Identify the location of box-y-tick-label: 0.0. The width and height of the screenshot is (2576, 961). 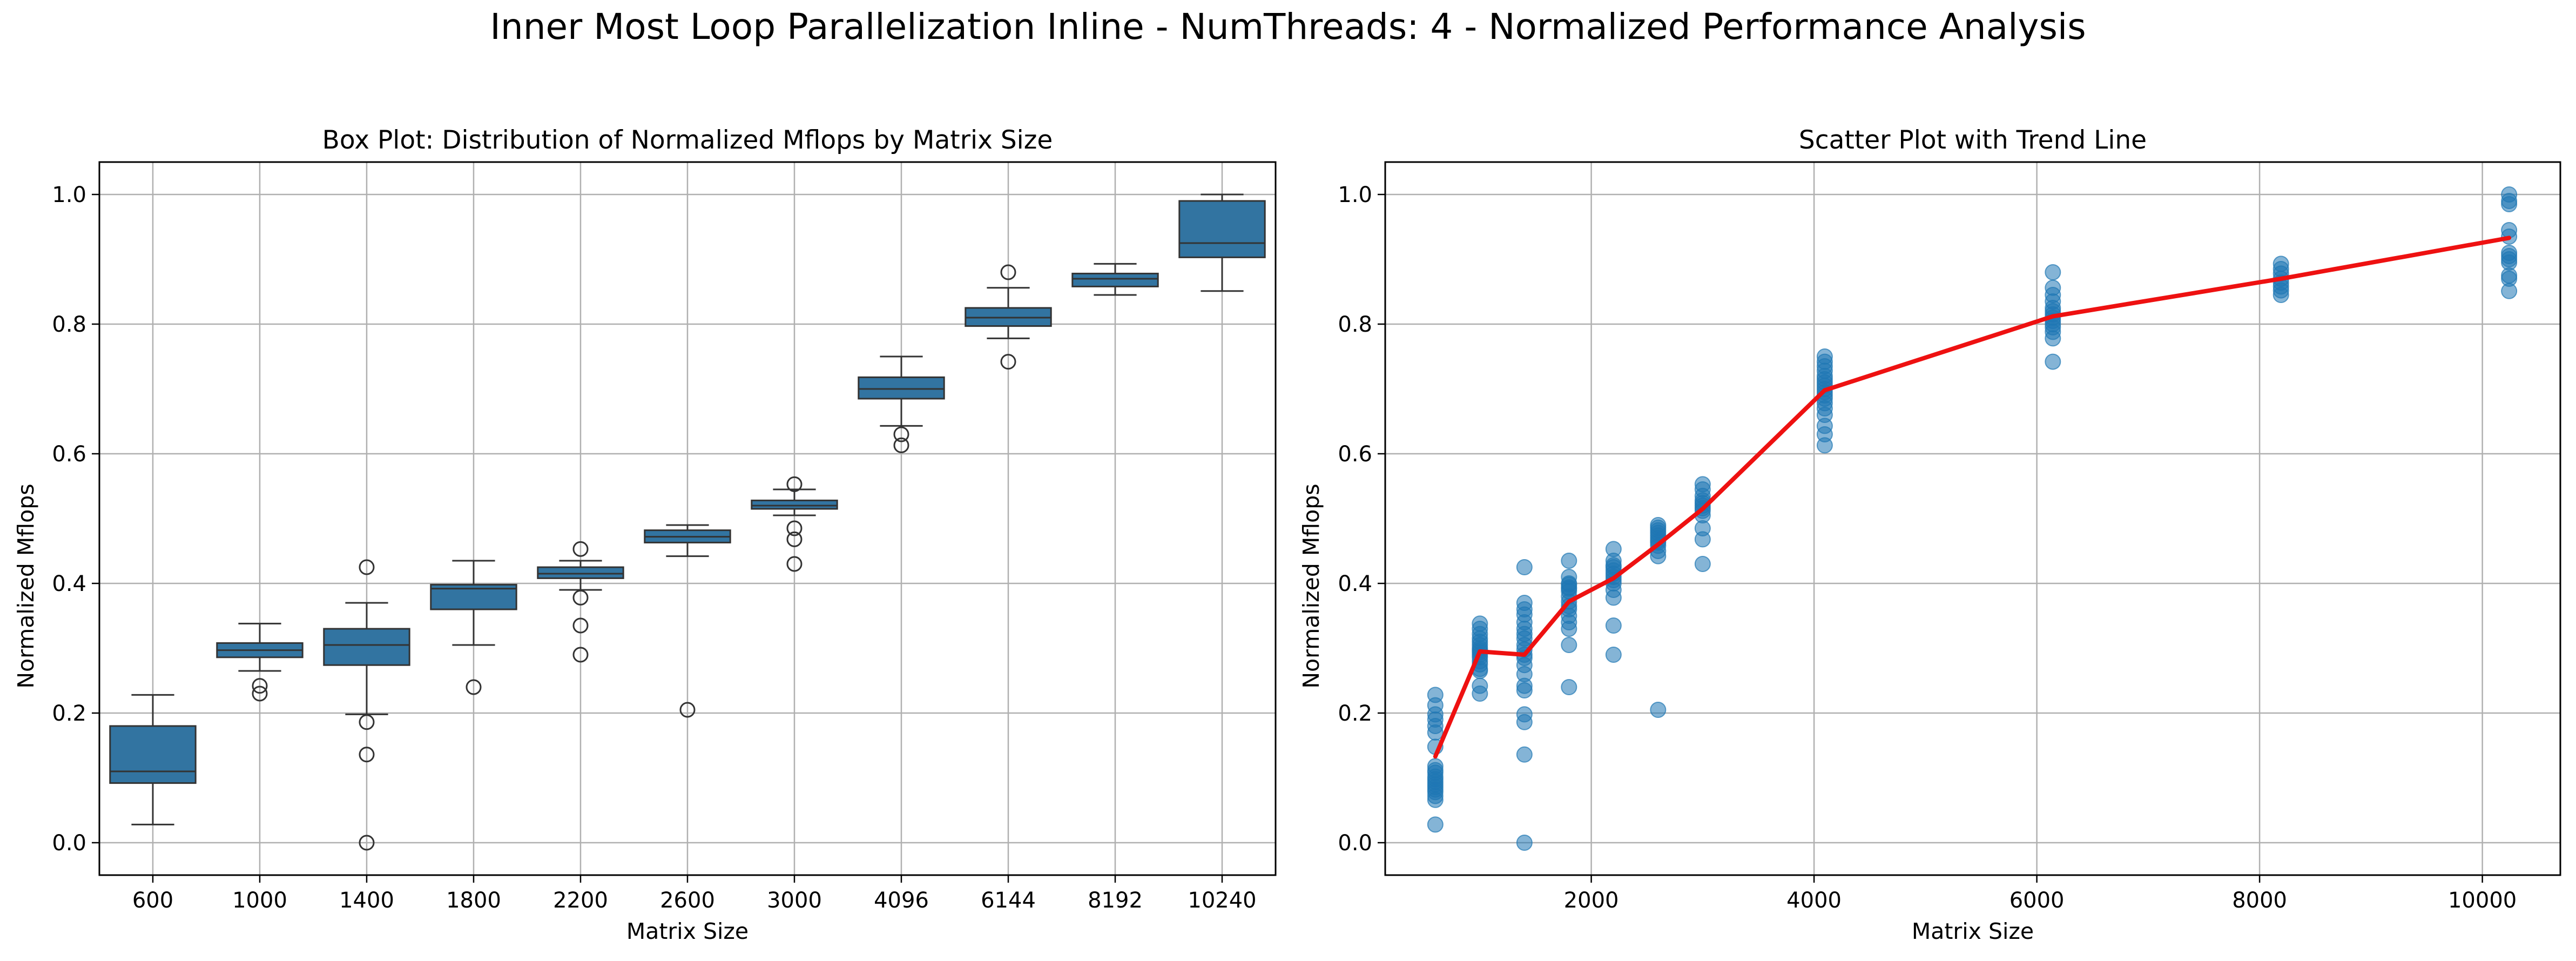
(69, 843).